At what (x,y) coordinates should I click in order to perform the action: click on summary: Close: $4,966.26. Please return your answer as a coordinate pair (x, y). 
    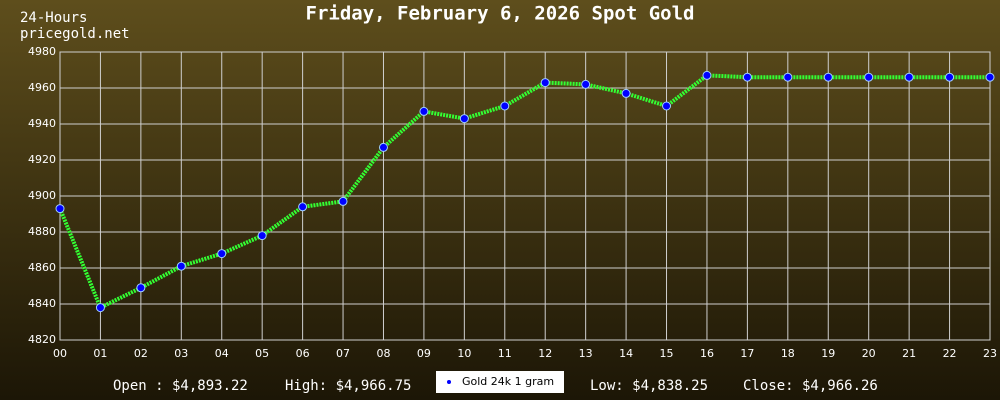
    Looking at the image, I should click on (810, 386).